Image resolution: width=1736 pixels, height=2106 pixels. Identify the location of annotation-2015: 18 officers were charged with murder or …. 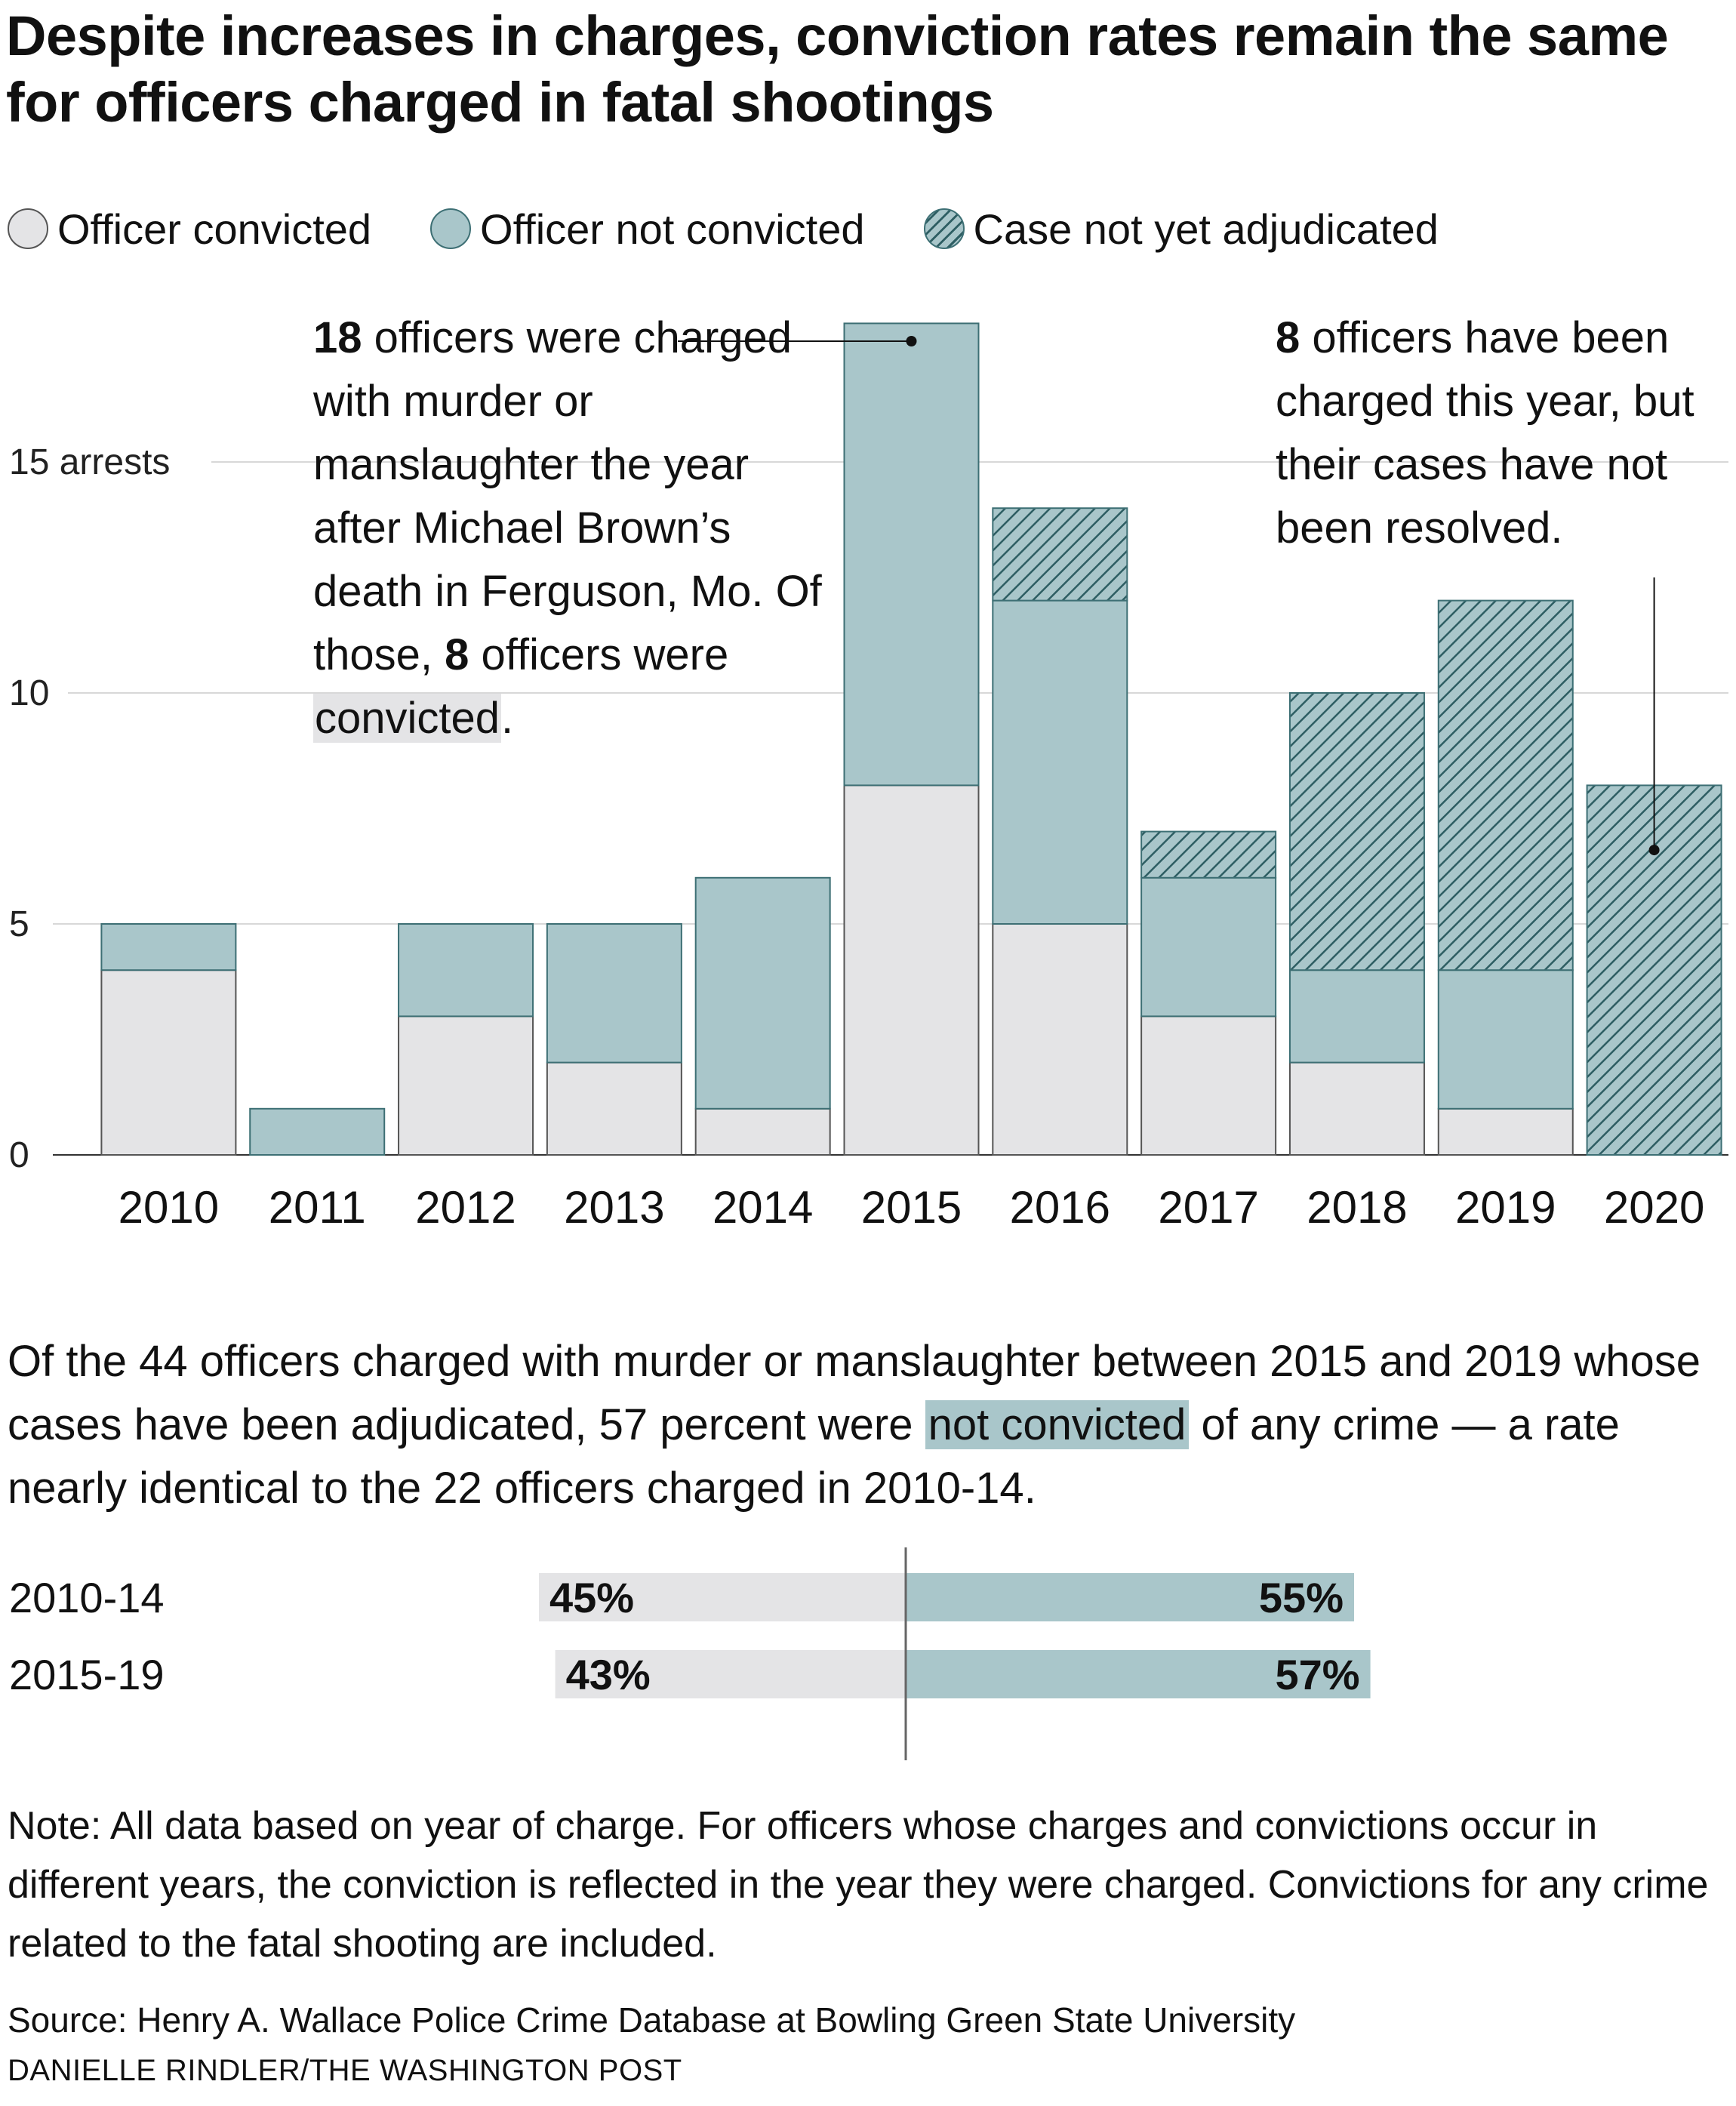
(577, 528).